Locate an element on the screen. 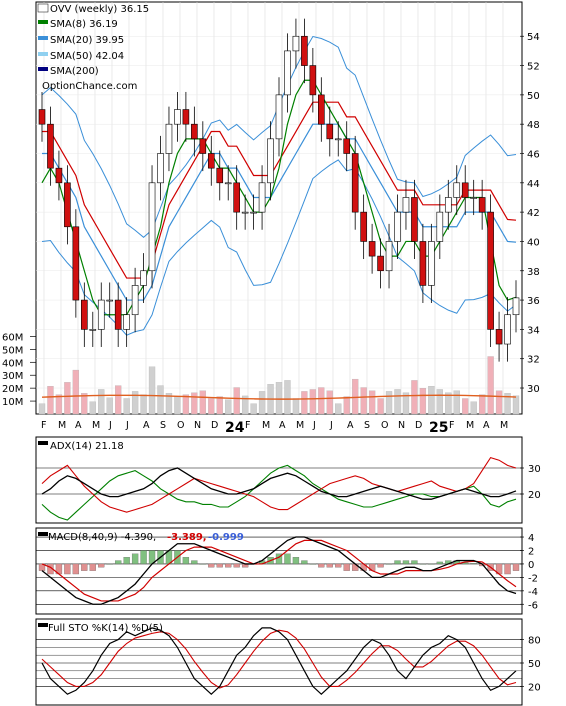 This screenshot has width=566, height=706. volume-tick-label: 60M is located at coordinates (12, 337).